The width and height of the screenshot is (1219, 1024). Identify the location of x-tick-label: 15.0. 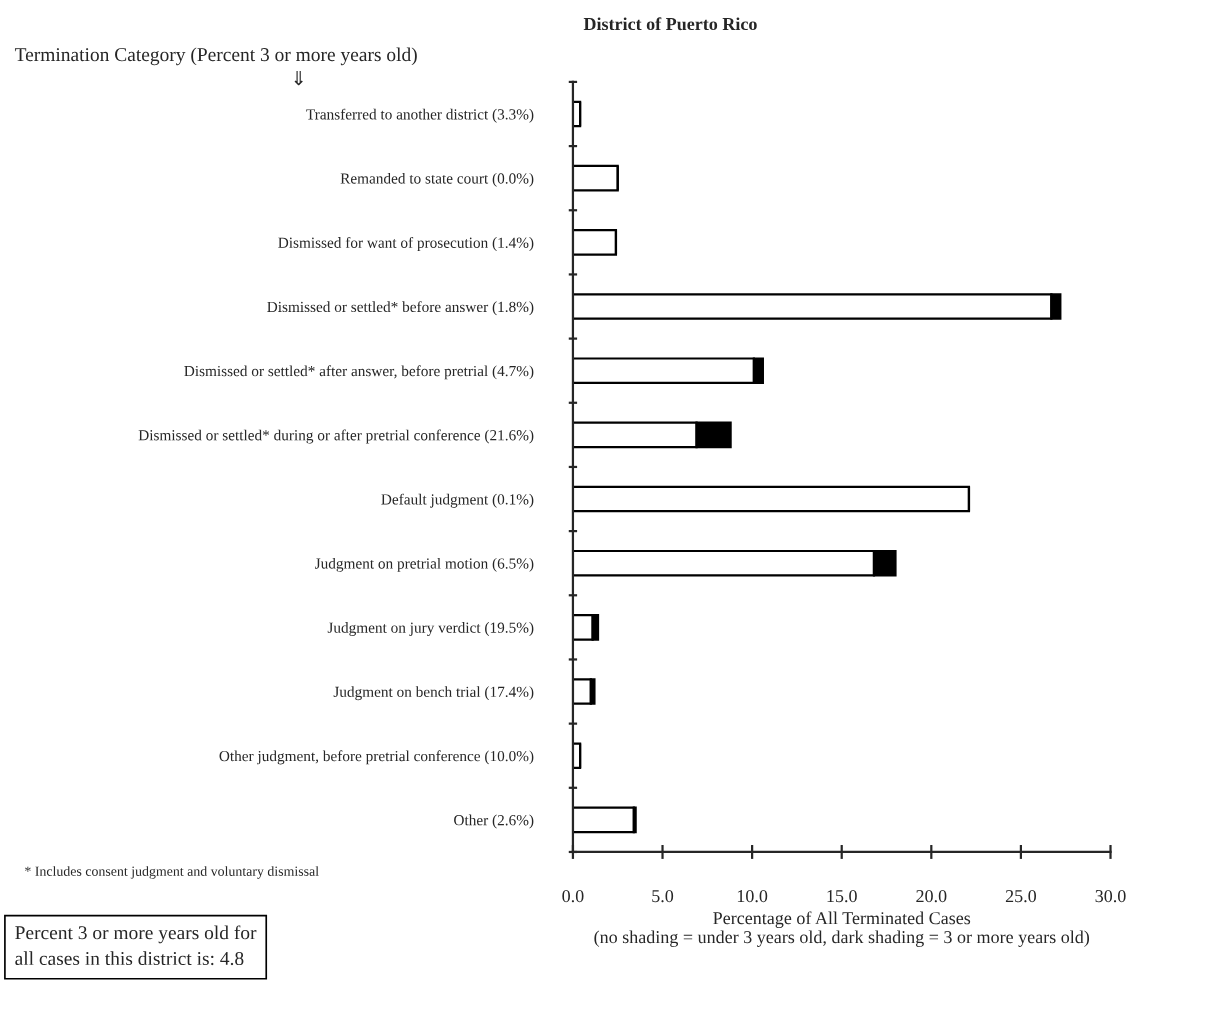
(842, 896).